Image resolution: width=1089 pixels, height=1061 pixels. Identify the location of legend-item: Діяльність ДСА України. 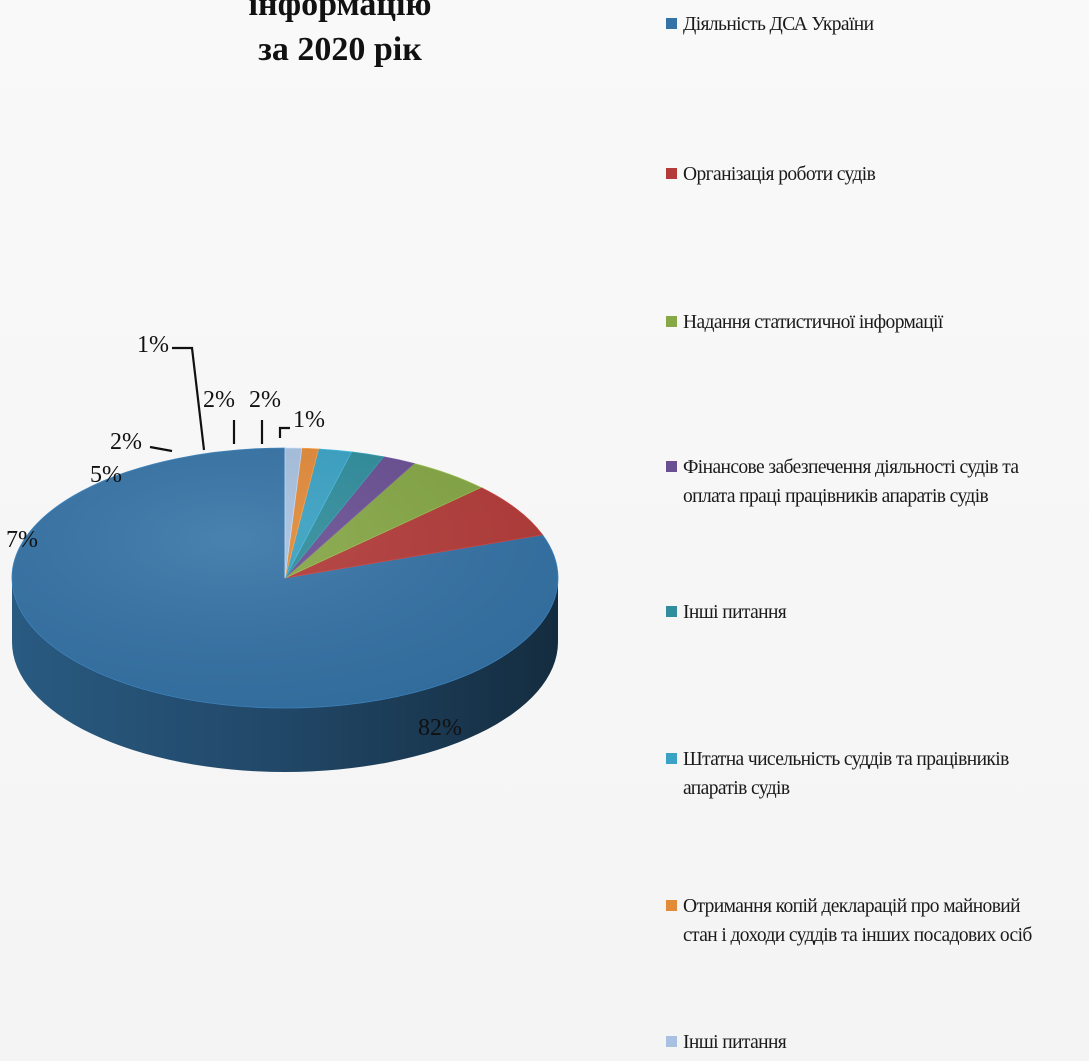
(876, 24).